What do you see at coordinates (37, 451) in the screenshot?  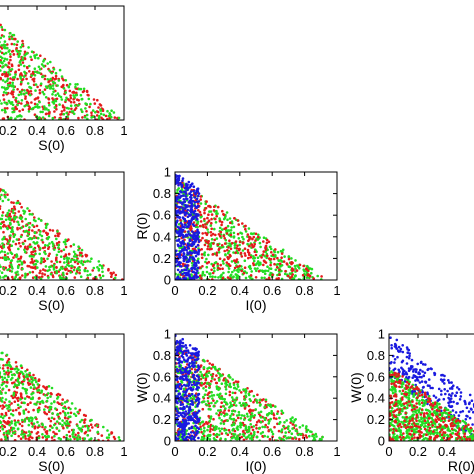 I see `x-tick-label: 0.4` at bounding box center [37, 451].